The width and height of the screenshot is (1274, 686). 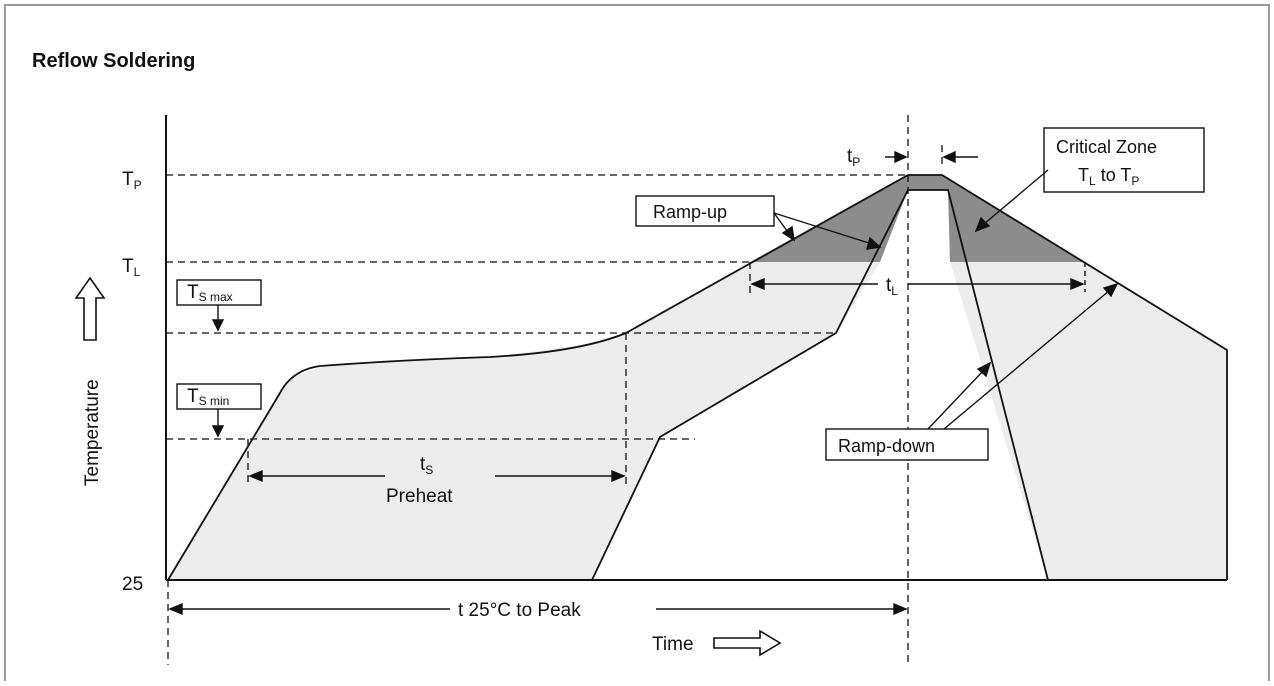 What do you see at coordinates (113, 61) in the screenshot?
I see `diagram-title: Reflow Soldering` at bounding box center [113, 61].